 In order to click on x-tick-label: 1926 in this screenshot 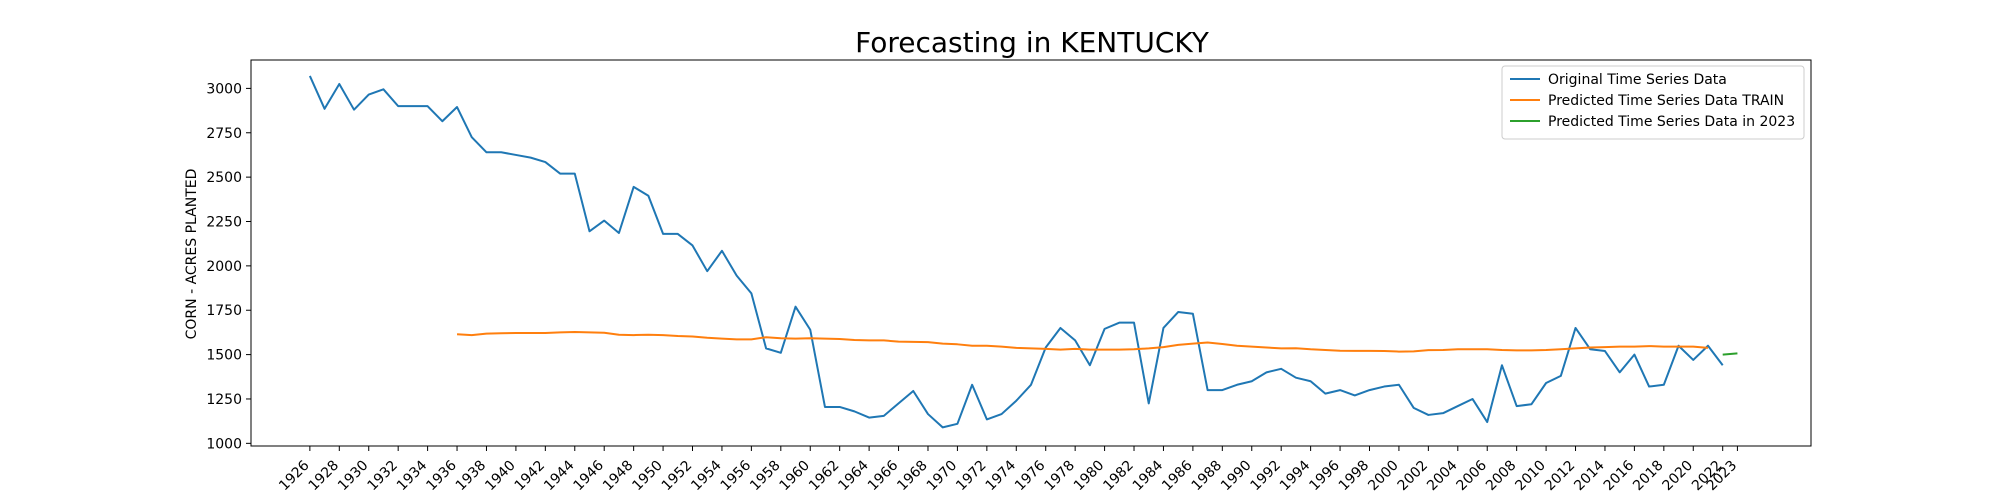, I will do `click(294, 475)`.